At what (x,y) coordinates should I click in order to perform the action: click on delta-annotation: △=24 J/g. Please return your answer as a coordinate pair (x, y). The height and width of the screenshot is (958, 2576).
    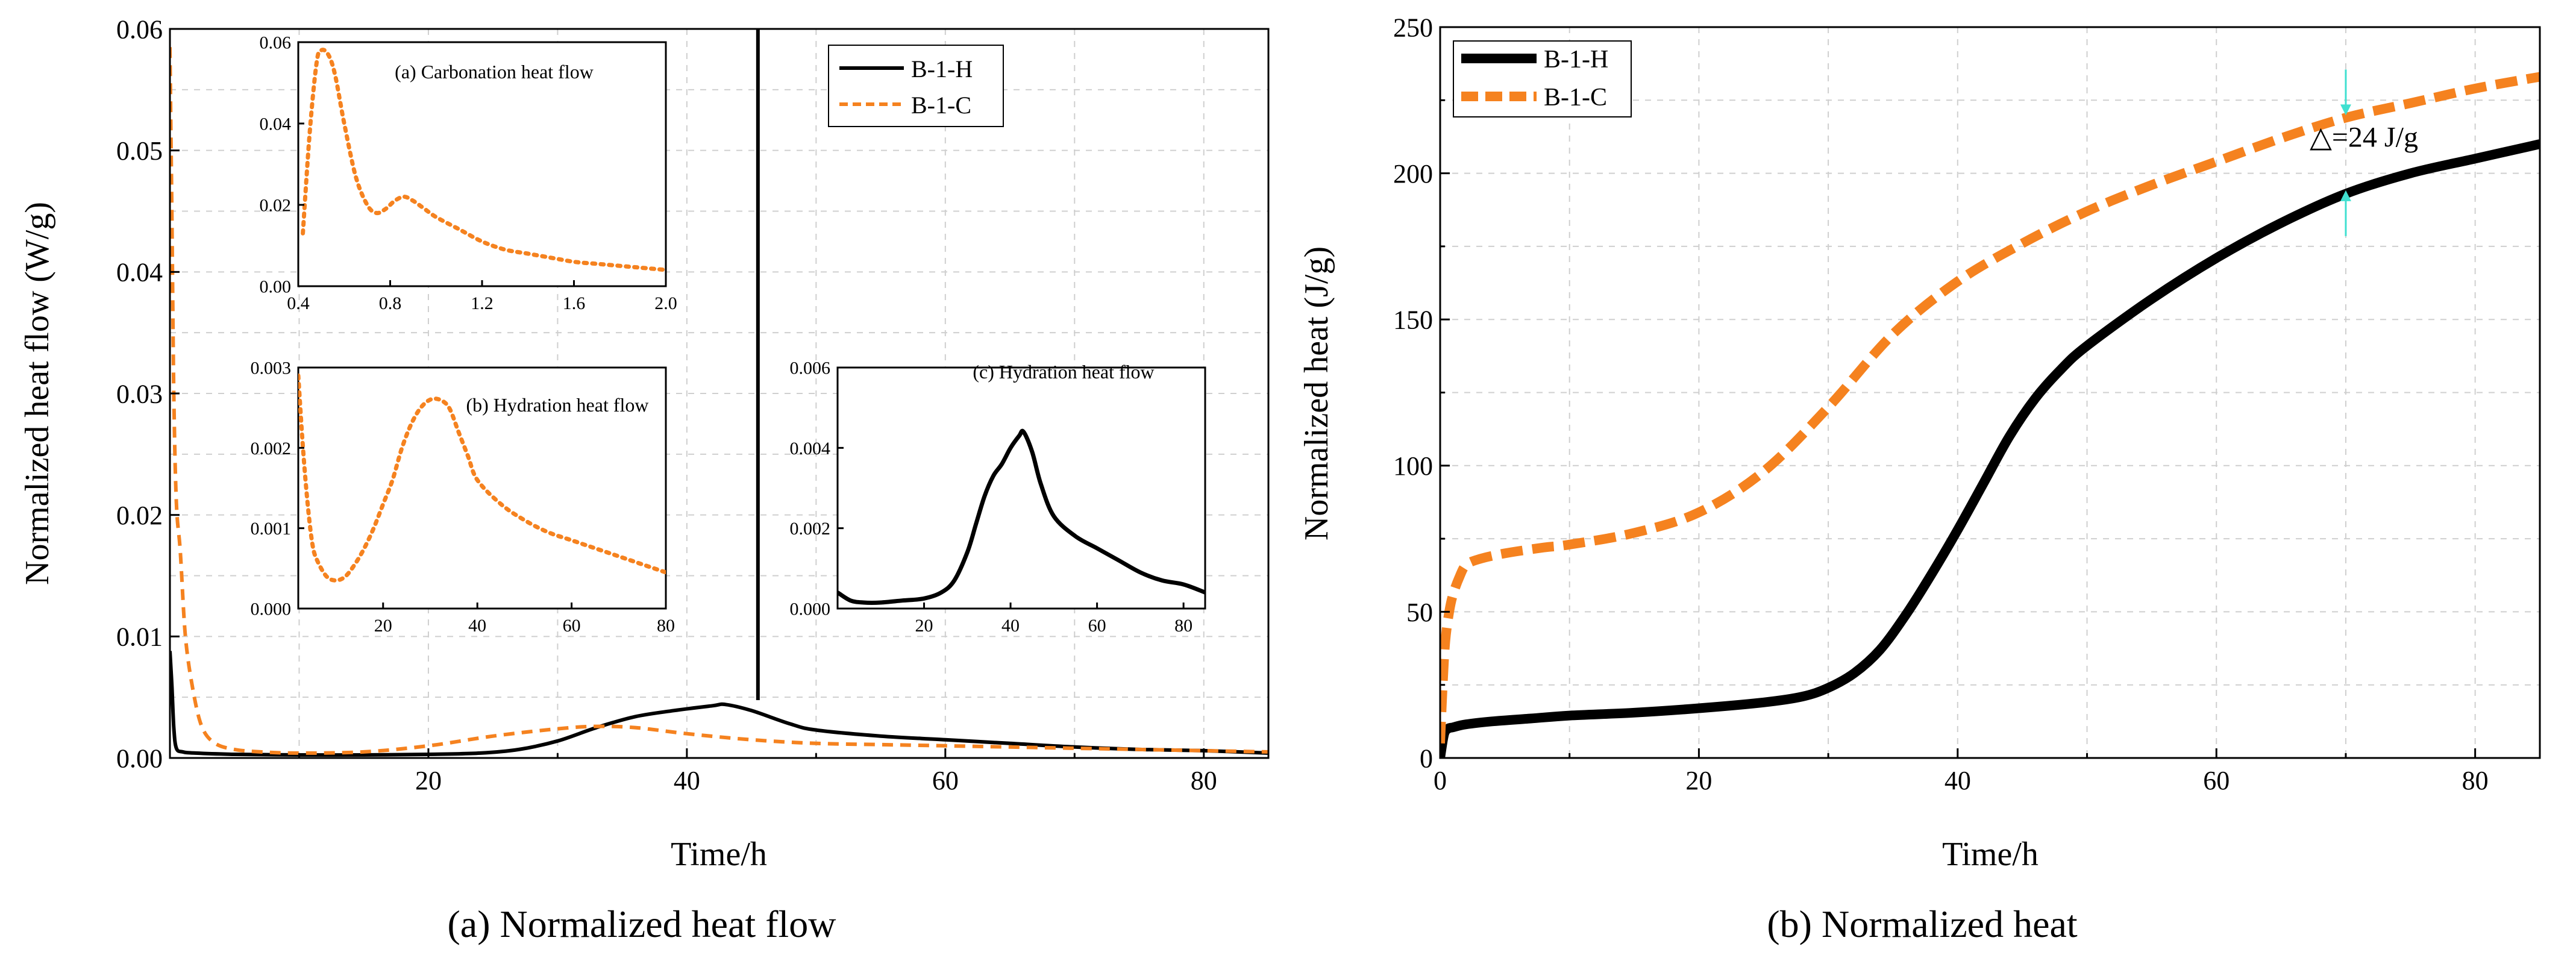
    Looking at the image, I should click on (2364, 152).